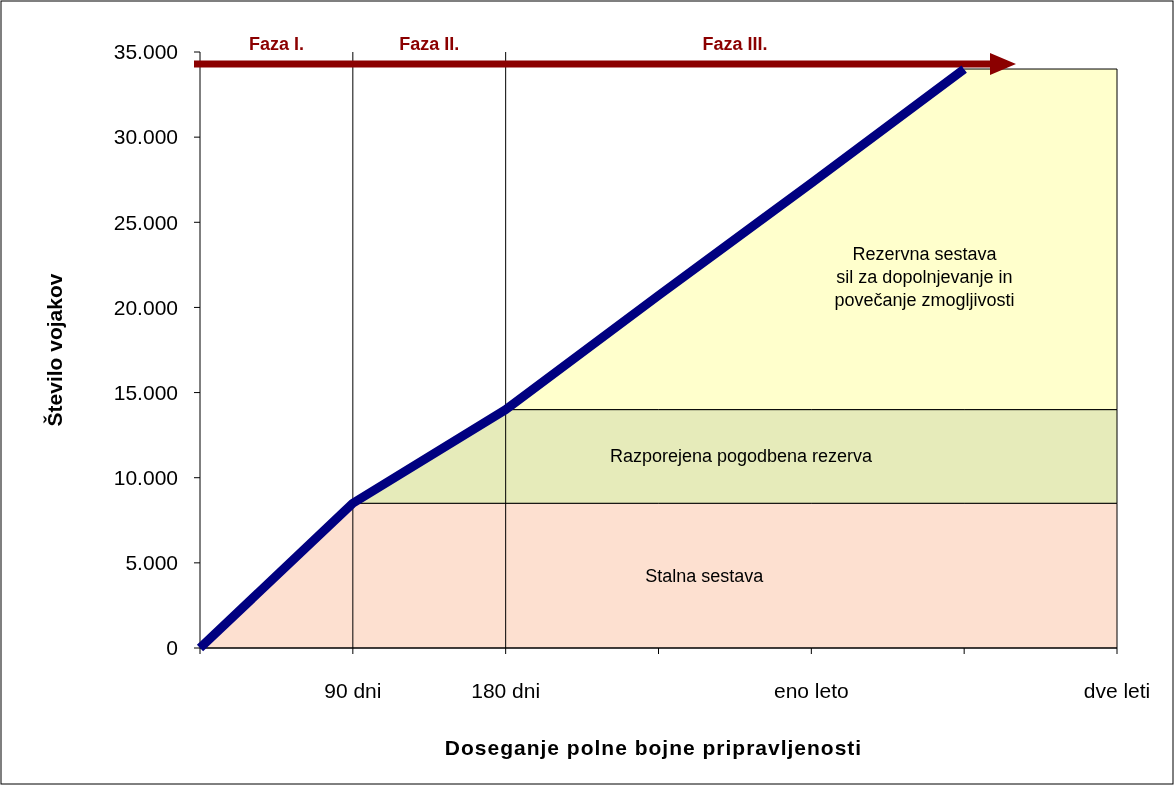 This screenshot has height=785, width=1174. What do you see at coordinates (735, 44) in the screenshot?
I see `annotation: Faza III.` at bounding box center [735, 44].